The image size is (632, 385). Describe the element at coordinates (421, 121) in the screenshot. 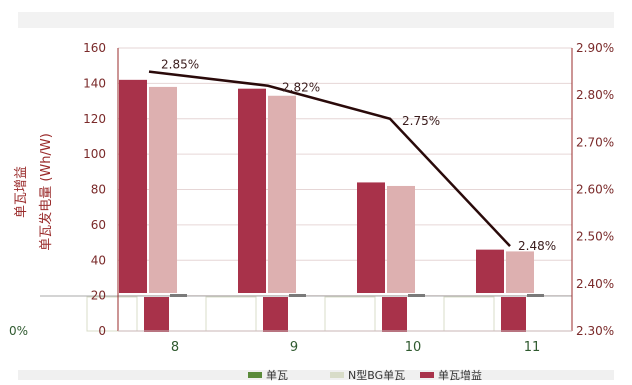

I see `data-label: 2.75%` at that location.